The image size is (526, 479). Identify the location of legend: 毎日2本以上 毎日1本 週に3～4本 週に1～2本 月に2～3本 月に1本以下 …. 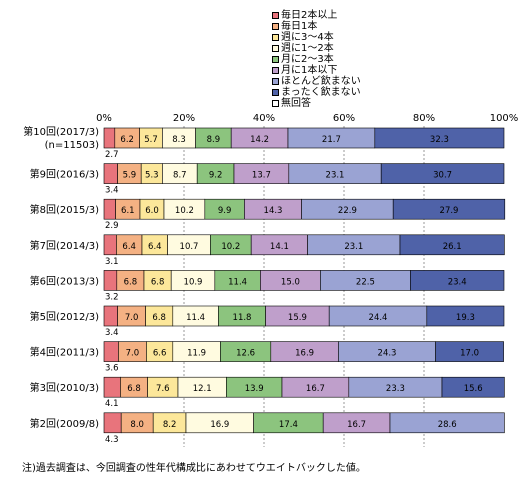
(316, 59).